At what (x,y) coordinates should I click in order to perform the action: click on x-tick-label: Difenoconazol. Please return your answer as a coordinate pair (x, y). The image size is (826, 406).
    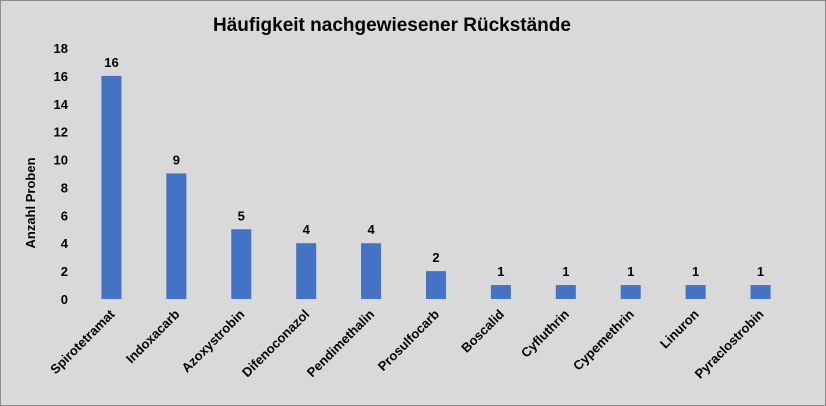
    Looking at the image, I should click on (275, 343).